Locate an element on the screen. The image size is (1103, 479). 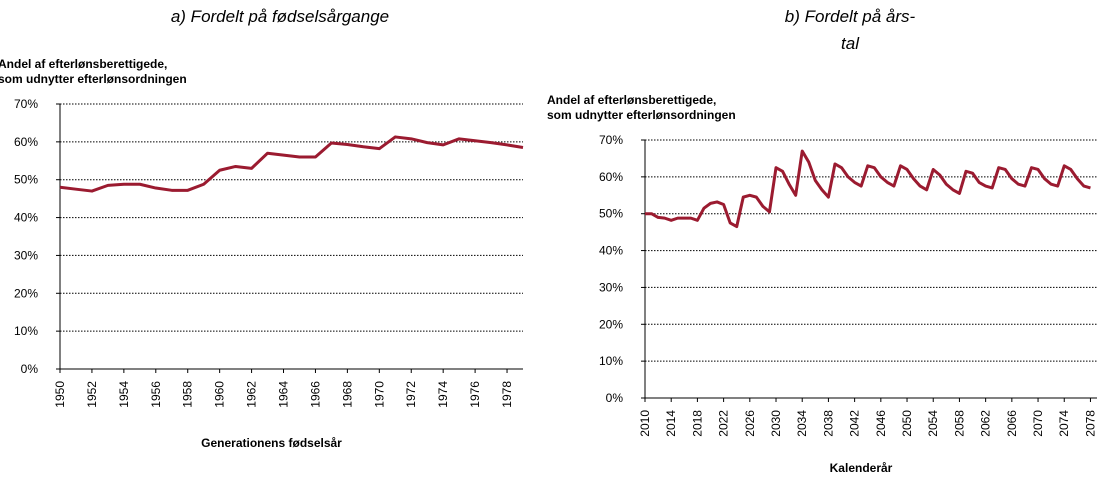
x-tick-label: 2022 is located at coordinates (724, 423).